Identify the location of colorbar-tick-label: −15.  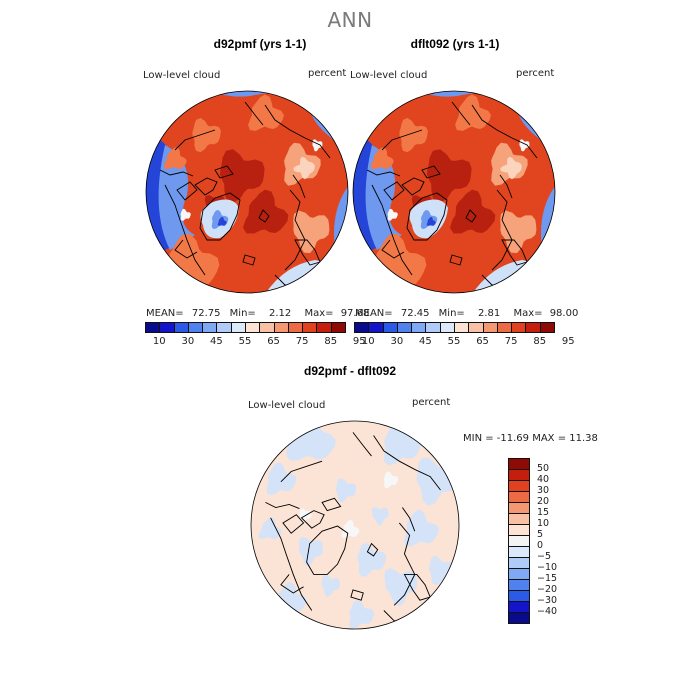
(547, 578).